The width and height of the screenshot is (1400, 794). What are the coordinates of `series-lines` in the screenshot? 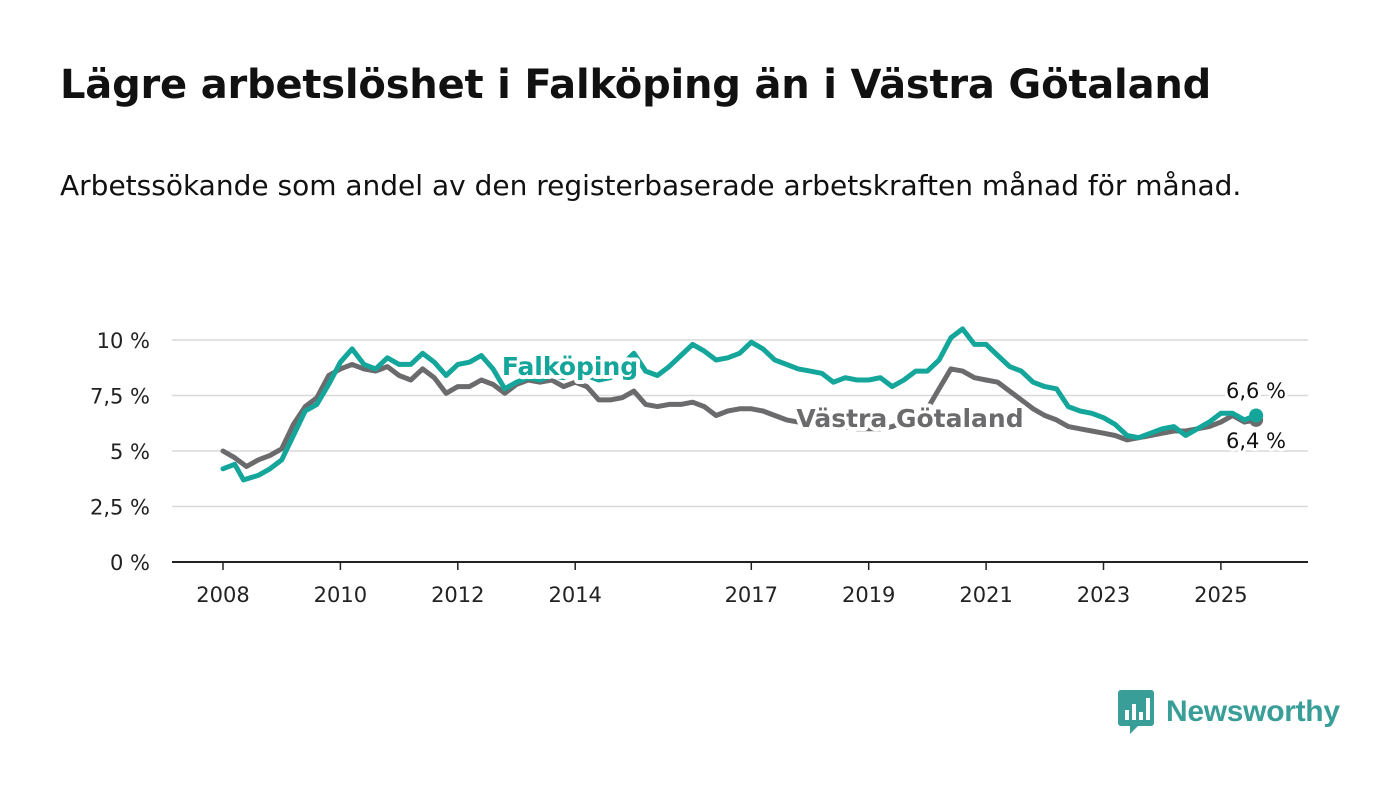 It's located at (742, 404).